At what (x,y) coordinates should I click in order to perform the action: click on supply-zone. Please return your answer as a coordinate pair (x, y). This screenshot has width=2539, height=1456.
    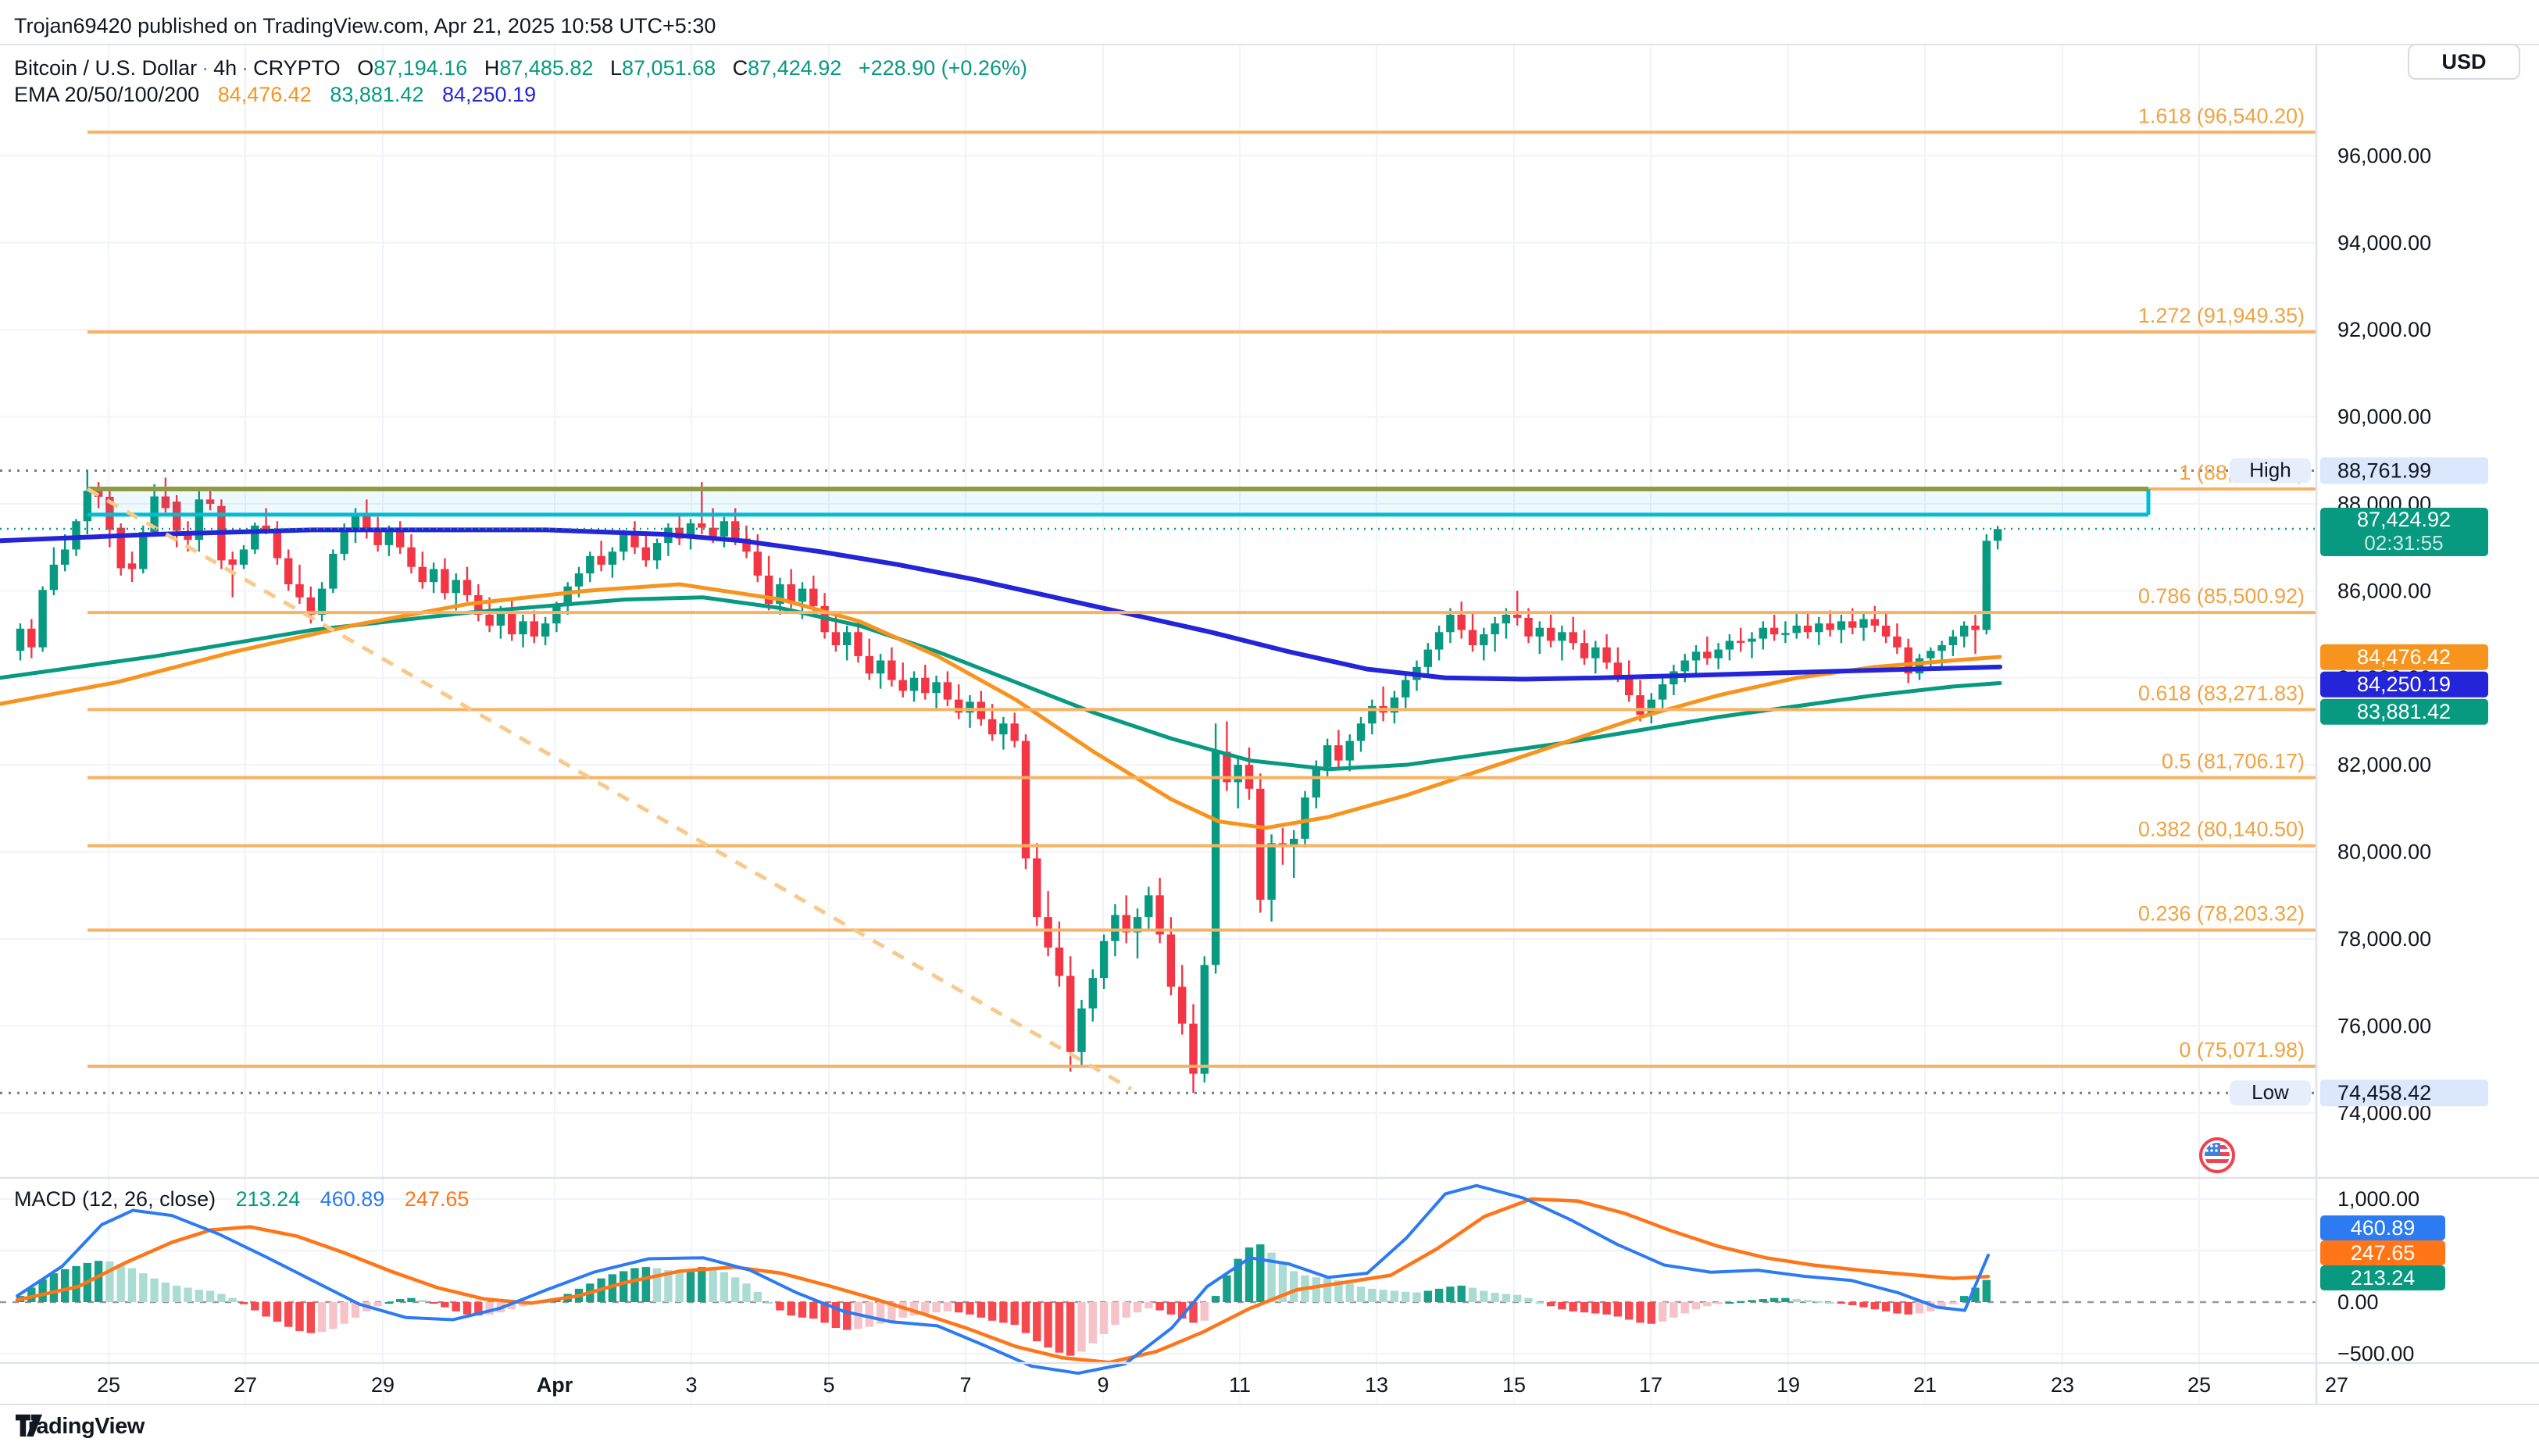
    Looking at the image, I should click on (1119, 502).